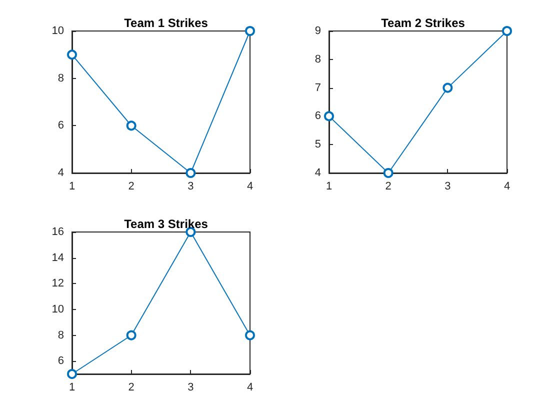  I want to click on y-tick-label: 5, so click(317, 144).